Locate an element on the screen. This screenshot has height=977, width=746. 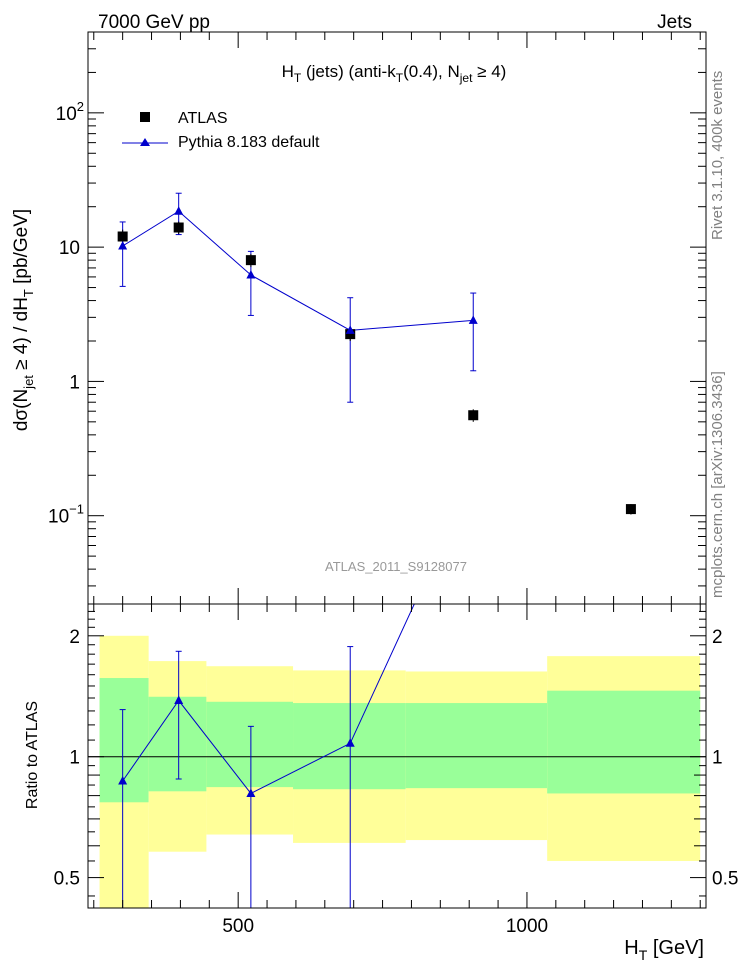
main-y-axis-label: dσ(Njet ≥ 4) / dHT [pb/GeV] is located at coordinates (23, 320).